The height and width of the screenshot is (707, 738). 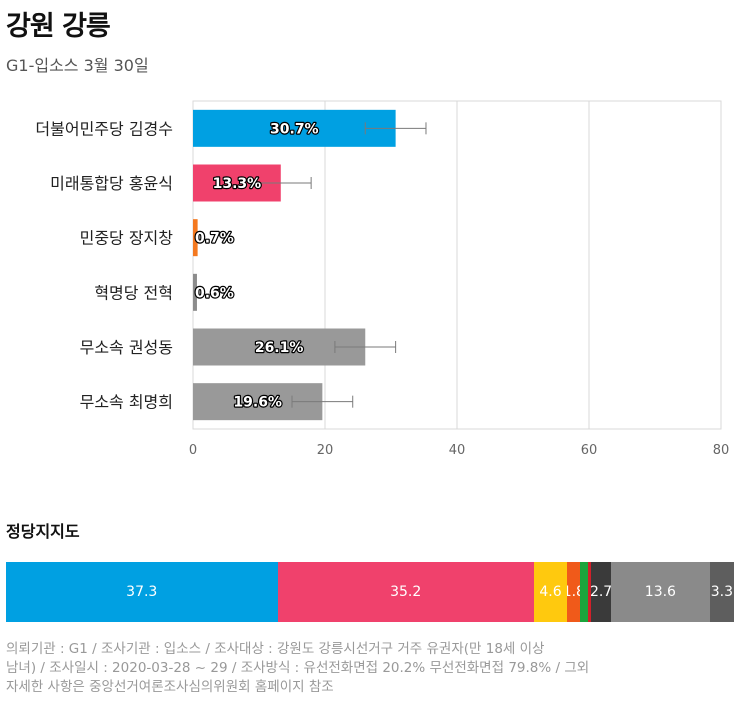 I want to click on page-title: 강원 강릉, so click(x=58, y=26).